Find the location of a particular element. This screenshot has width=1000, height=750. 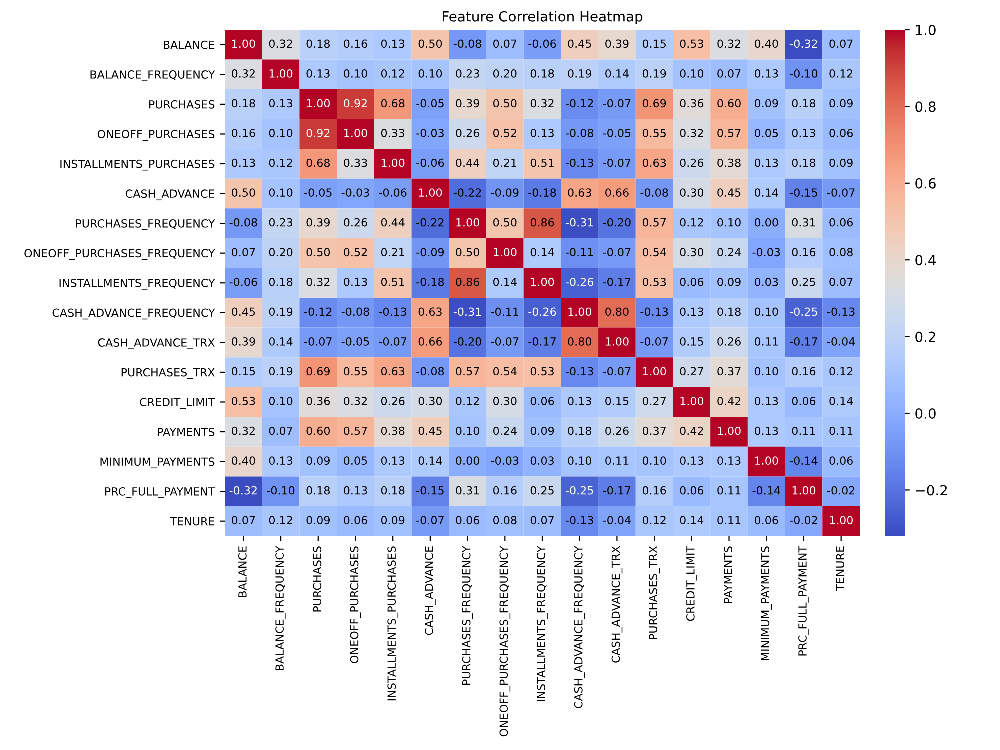

data-label: 0.36 is located at coordinates (318, 401).